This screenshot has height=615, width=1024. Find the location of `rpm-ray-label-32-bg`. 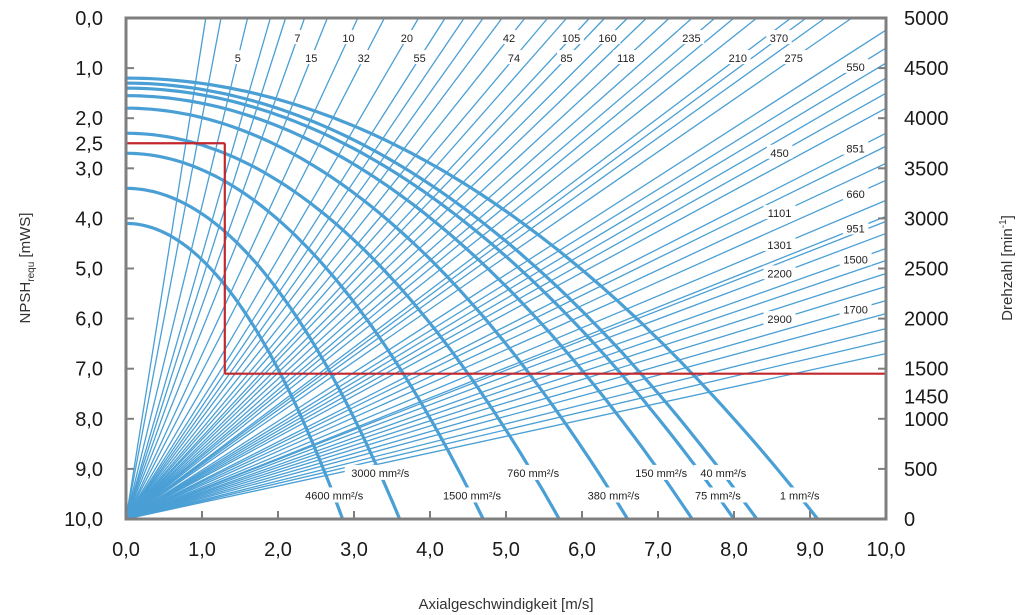

rpm-ray-label-32-bg is located at coordinates (364, 57).